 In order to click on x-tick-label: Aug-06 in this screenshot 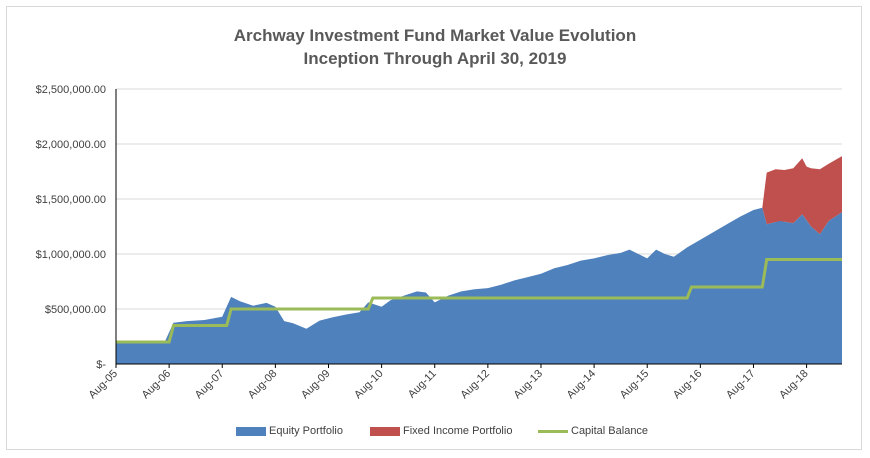, I will do `click(157, 385)`.